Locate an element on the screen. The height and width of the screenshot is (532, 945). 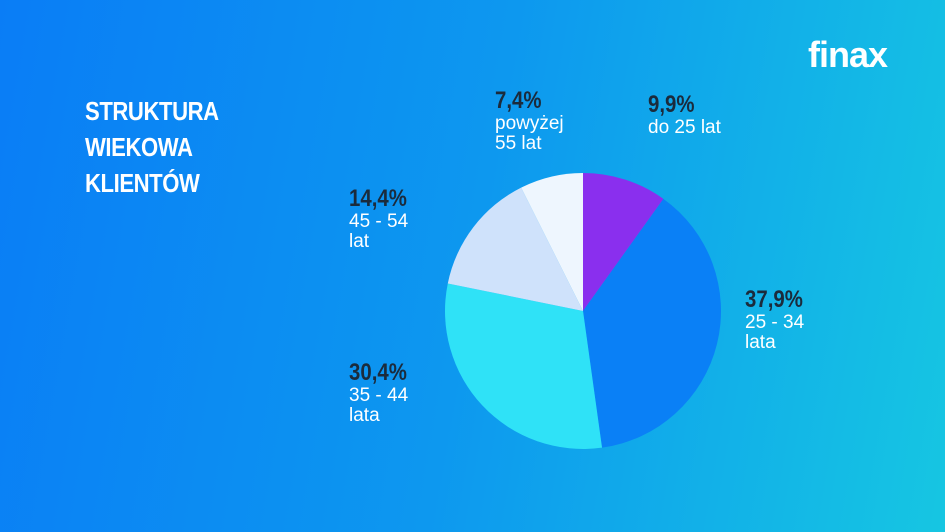
category-label: 35 - 44 lata is located at coordinates (379, 405).